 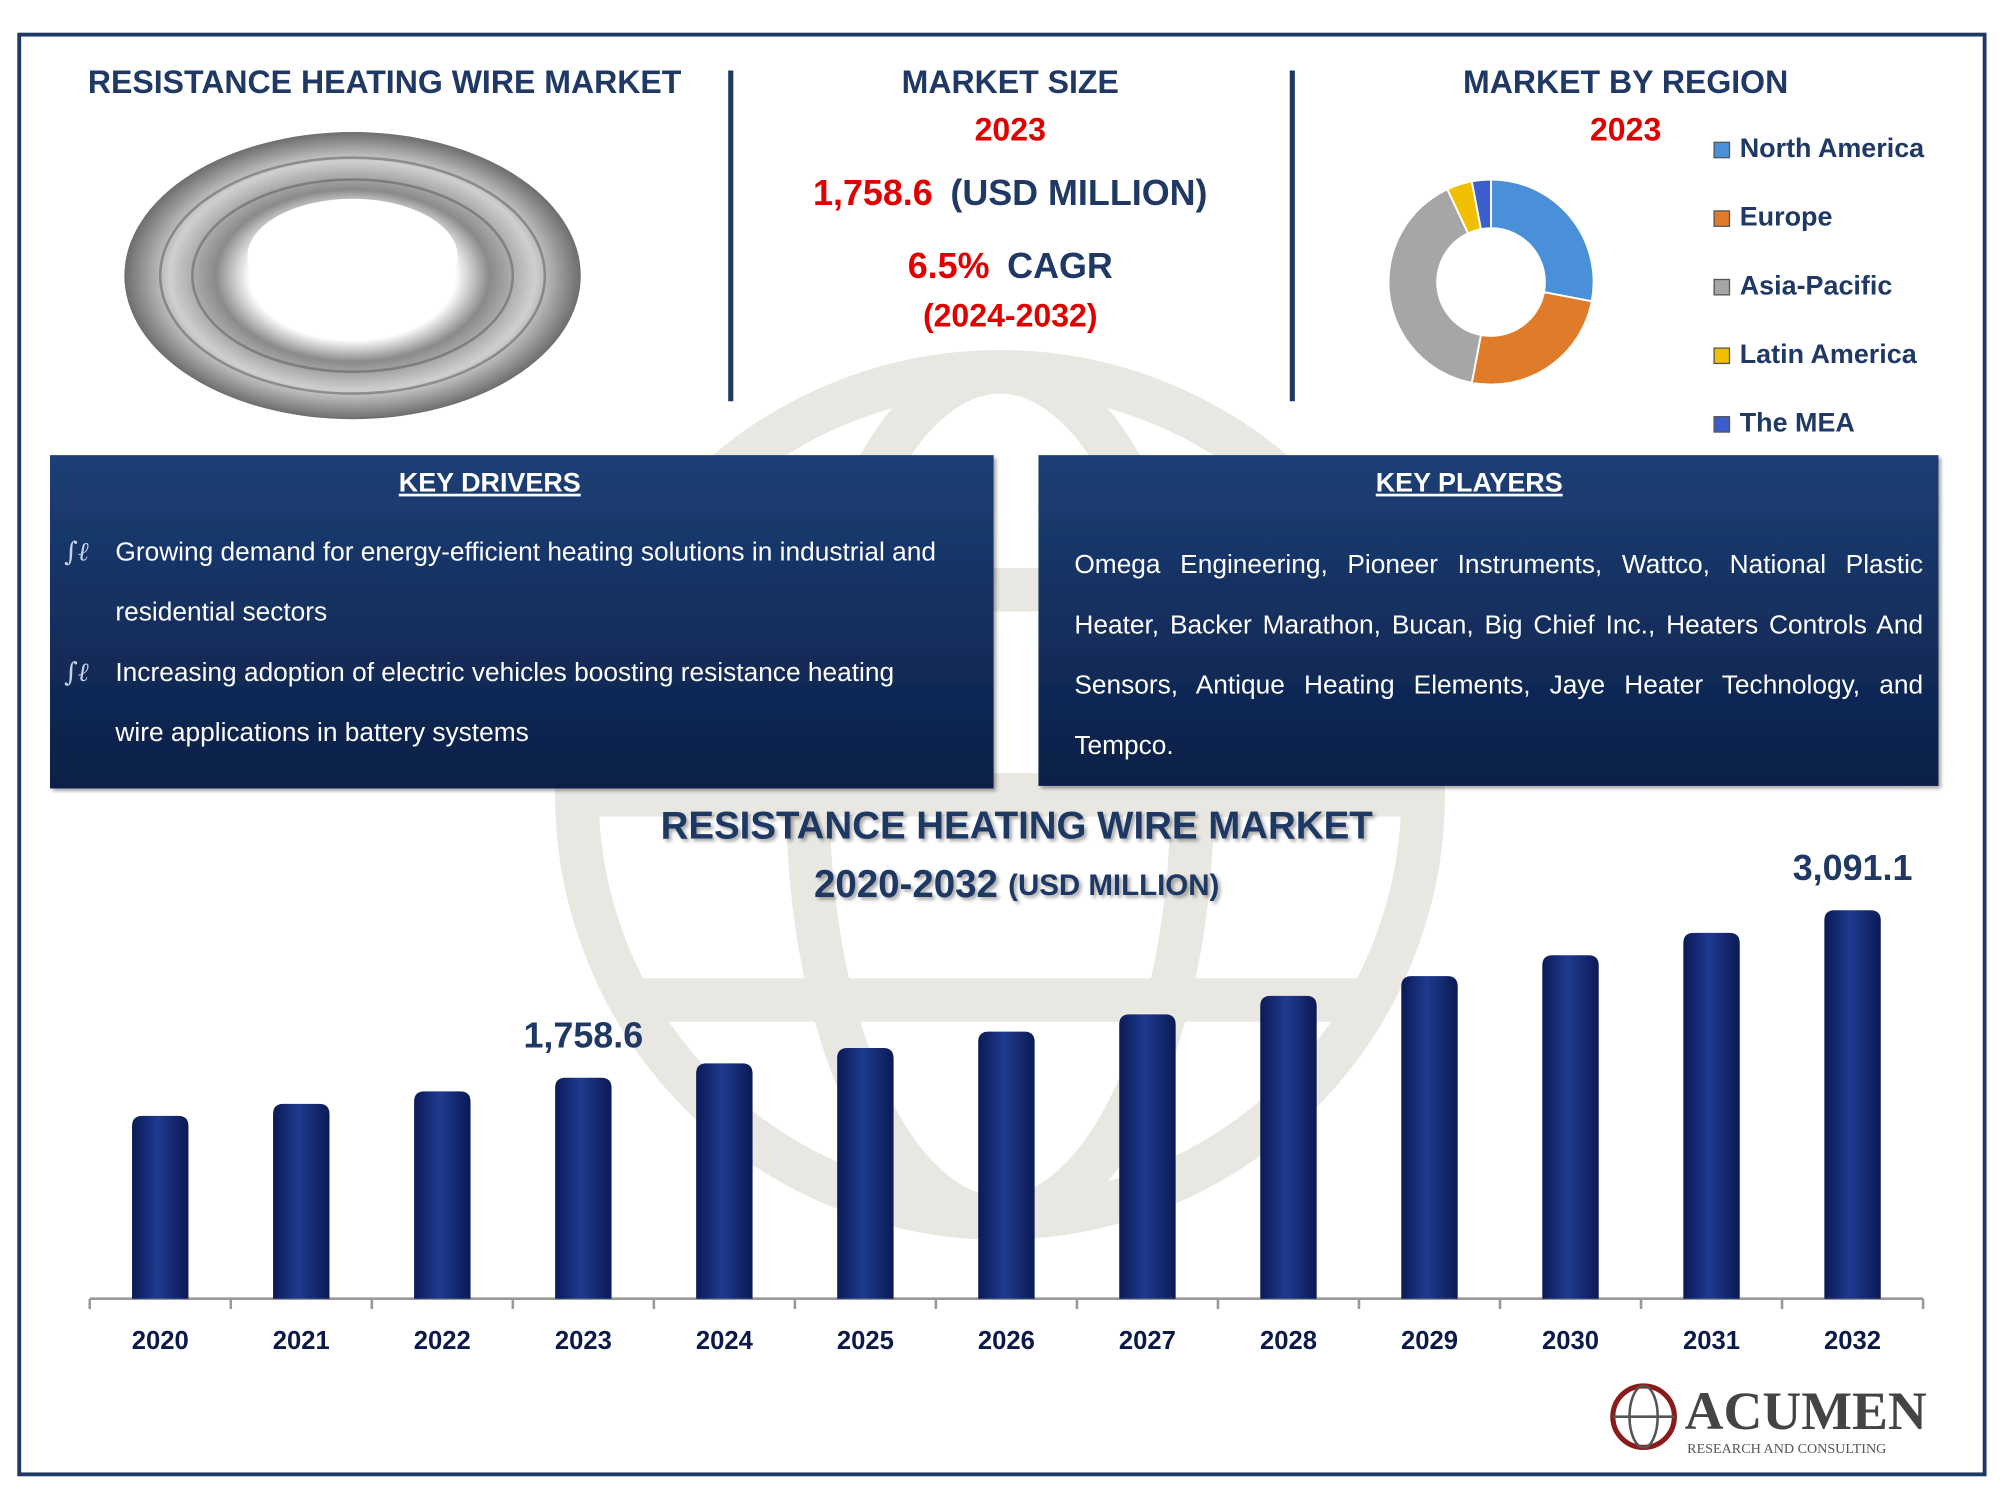 I want to click on cagr-label: CAGR, so click(x=1060, y=267).